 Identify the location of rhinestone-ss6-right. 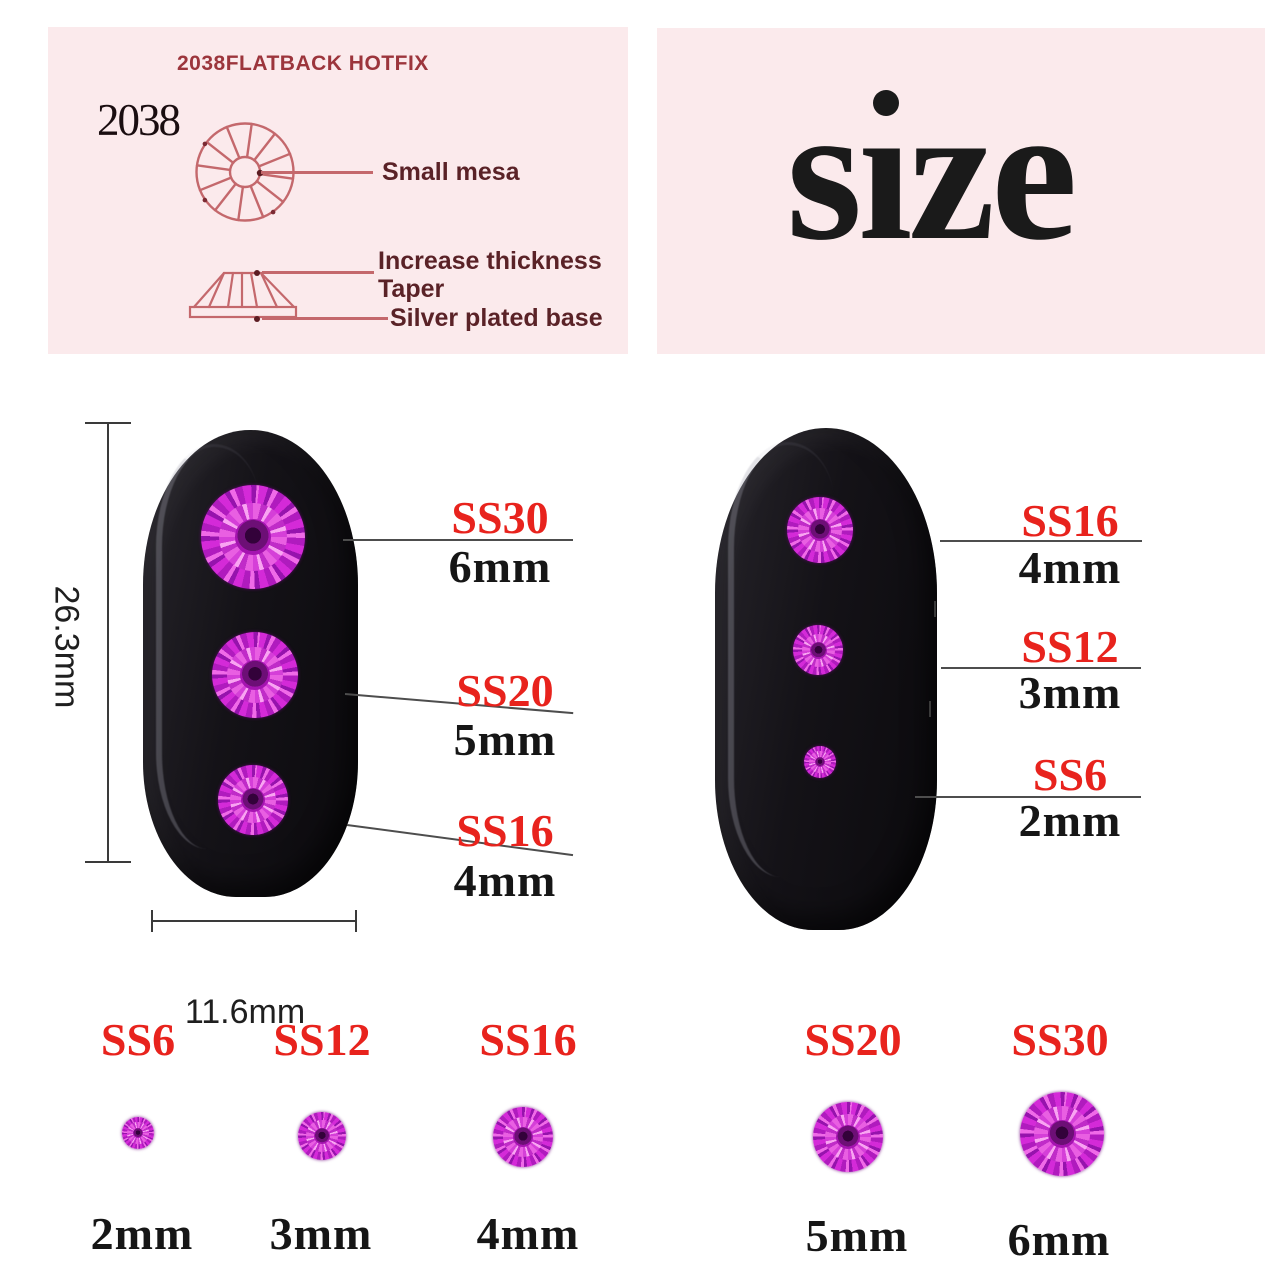
(820, 762).